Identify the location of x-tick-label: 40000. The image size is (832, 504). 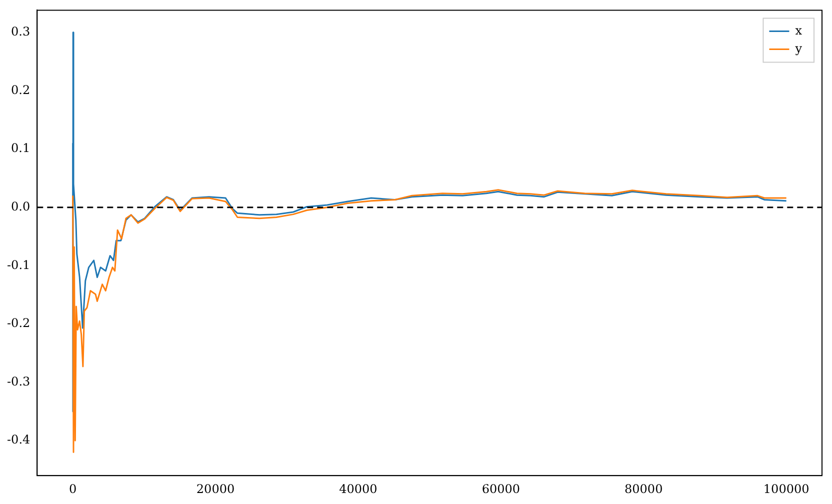
(358, 489).